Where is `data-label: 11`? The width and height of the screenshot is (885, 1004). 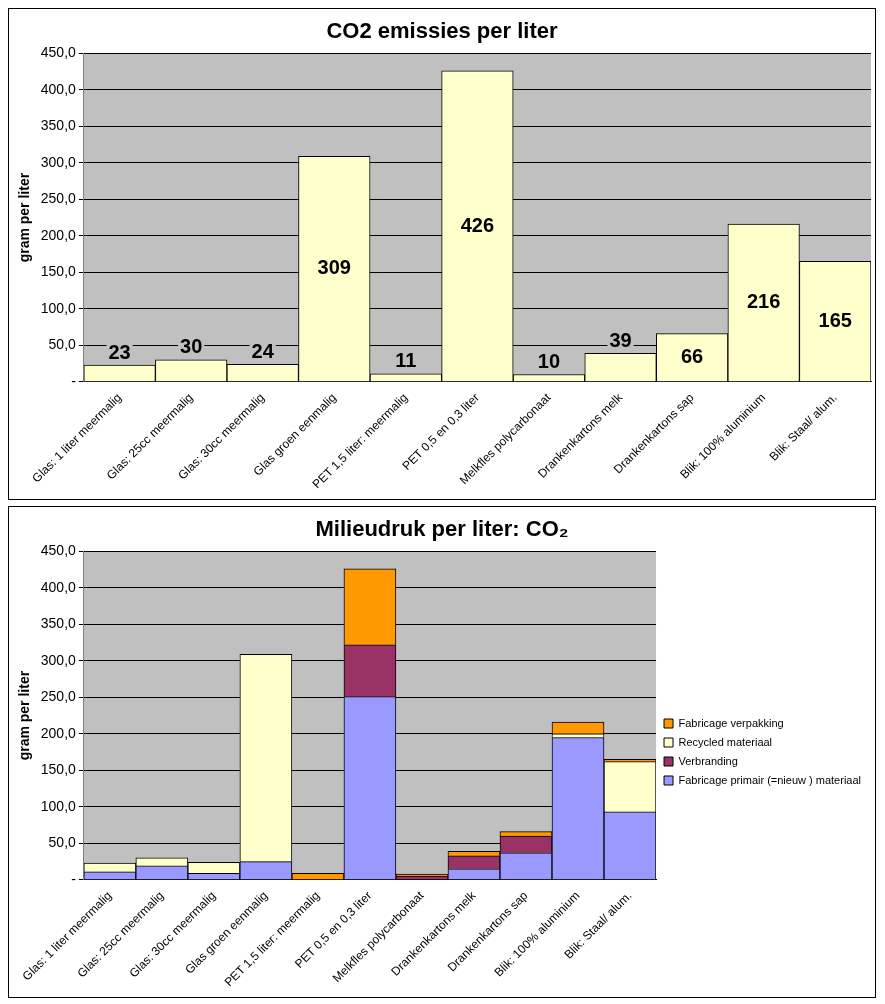 data-label: 11 is located at coordinates (406, 360).